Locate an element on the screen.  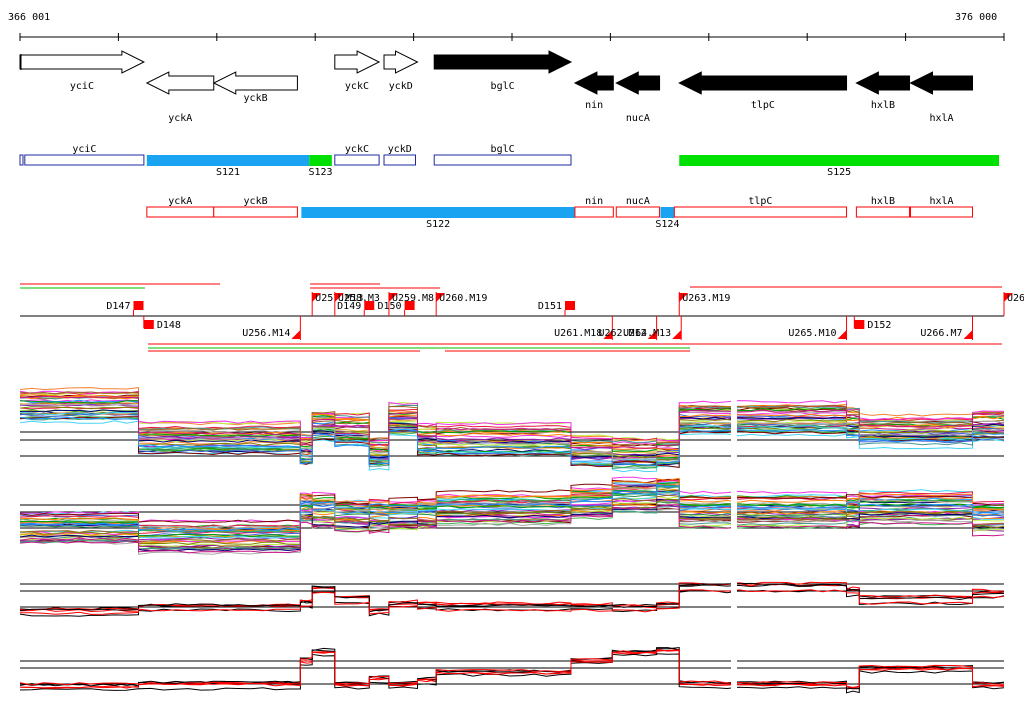
segment-s122 is located at coordinates (438, 212).